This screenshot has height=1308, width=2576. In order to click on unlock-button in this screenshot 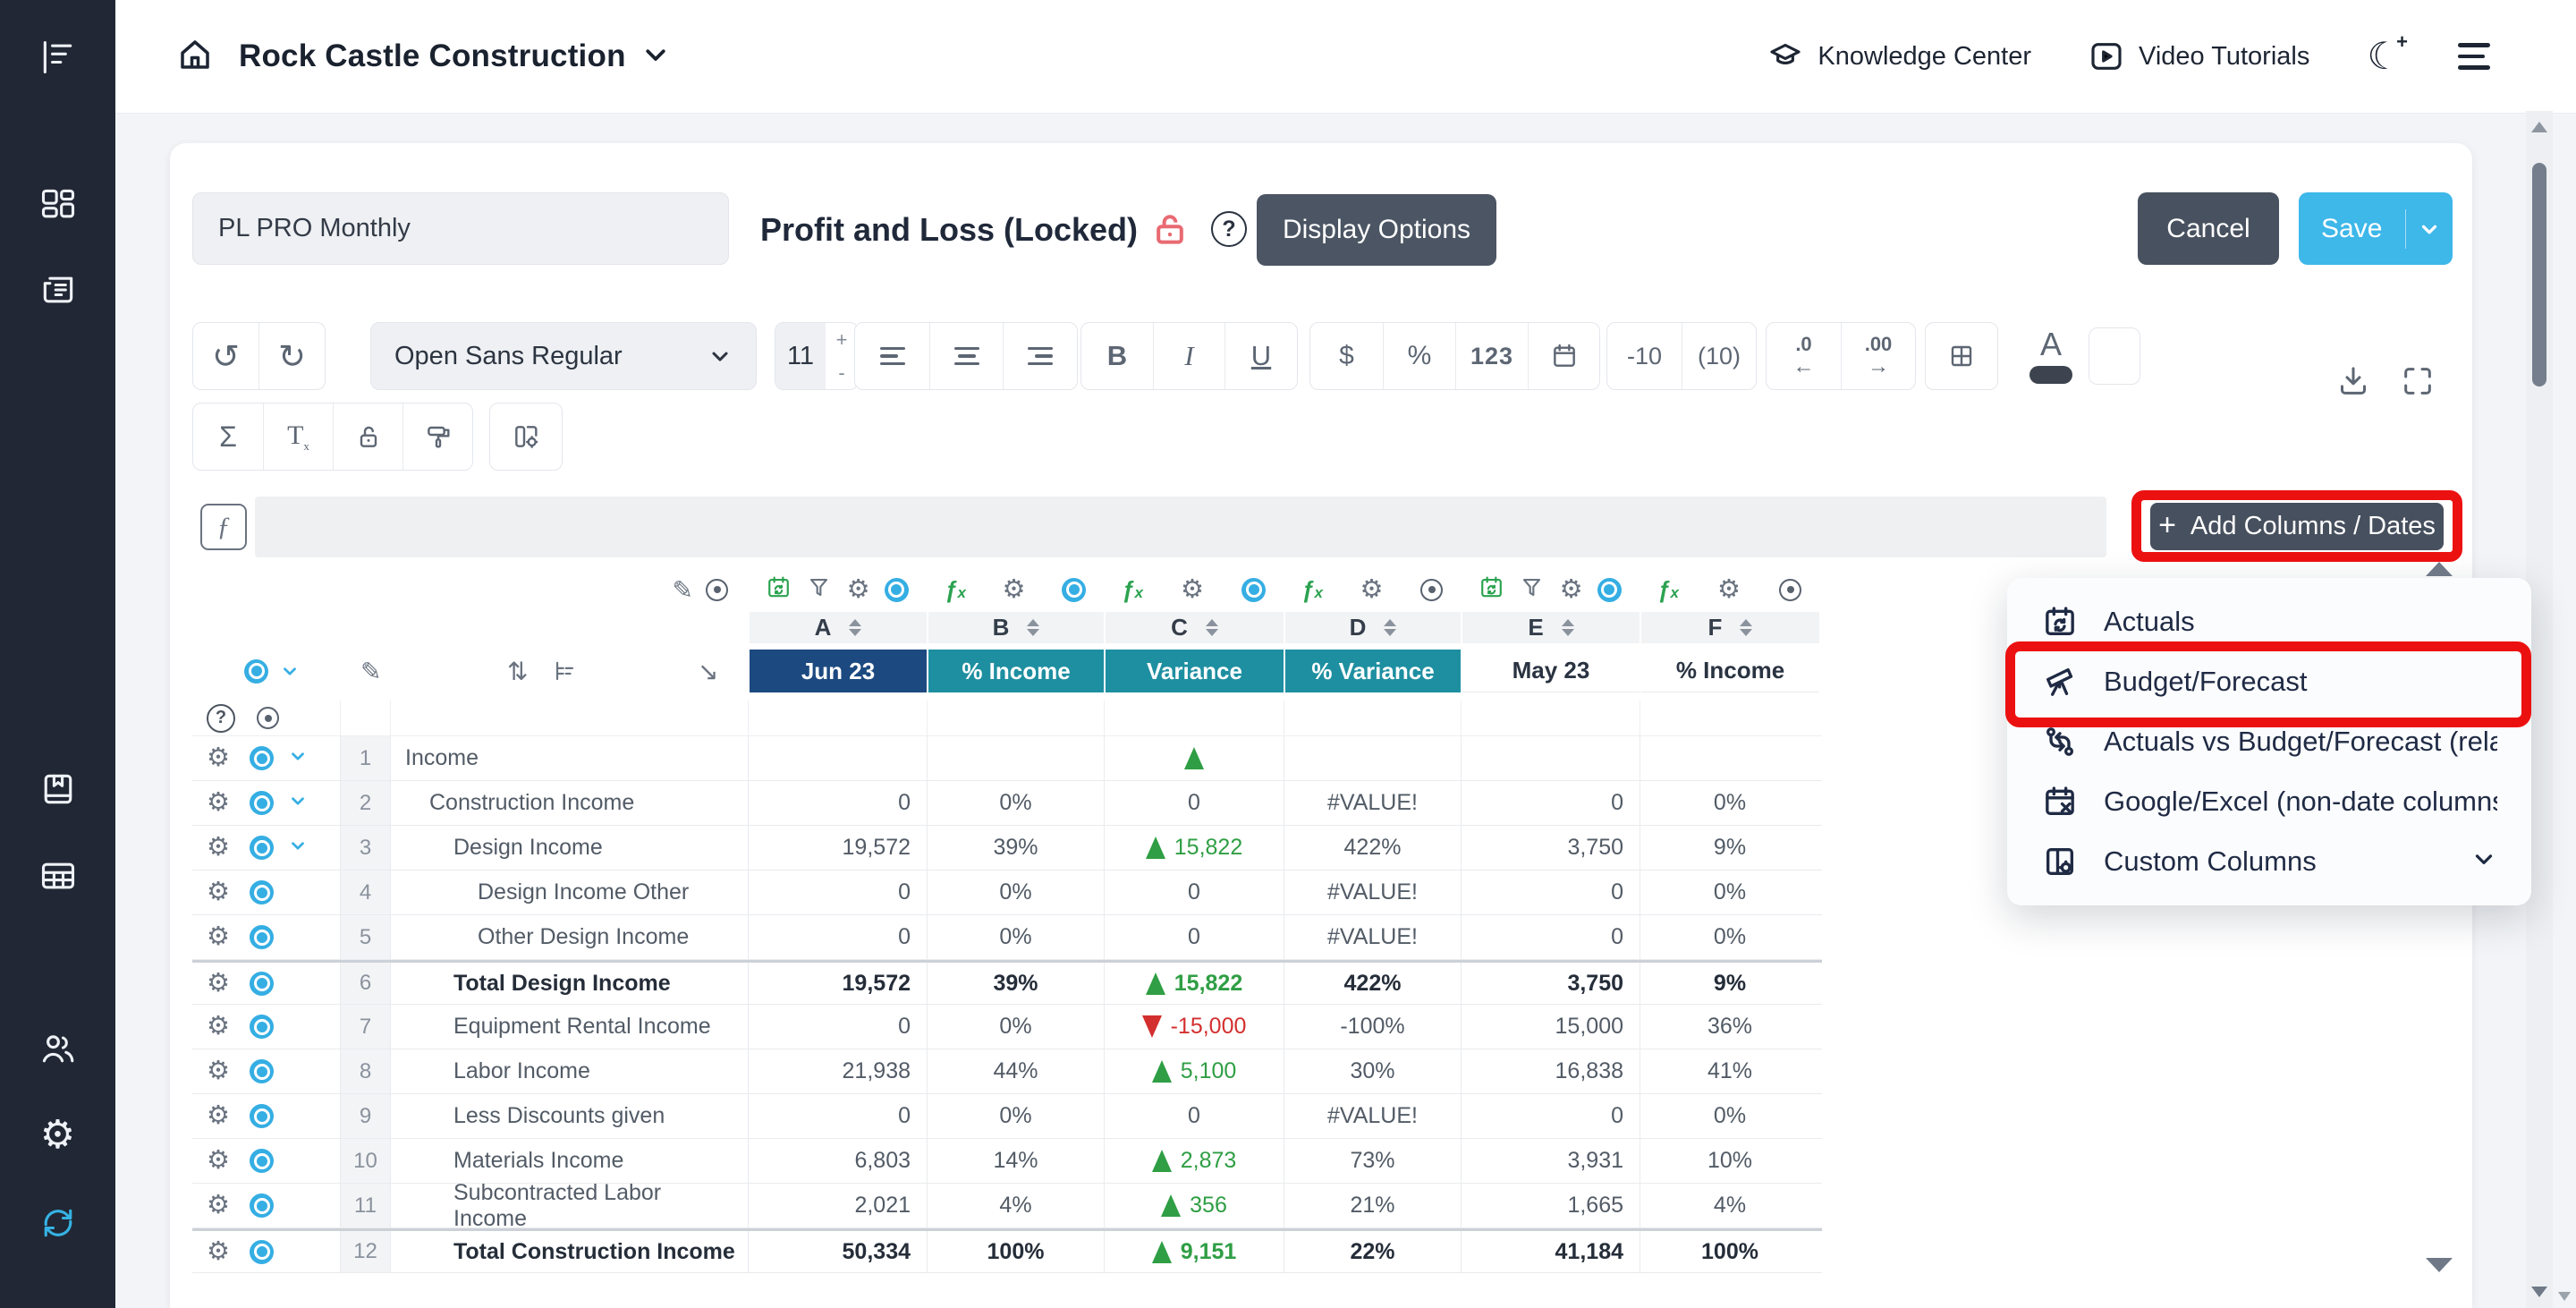, I will do `click(367, 436)`.